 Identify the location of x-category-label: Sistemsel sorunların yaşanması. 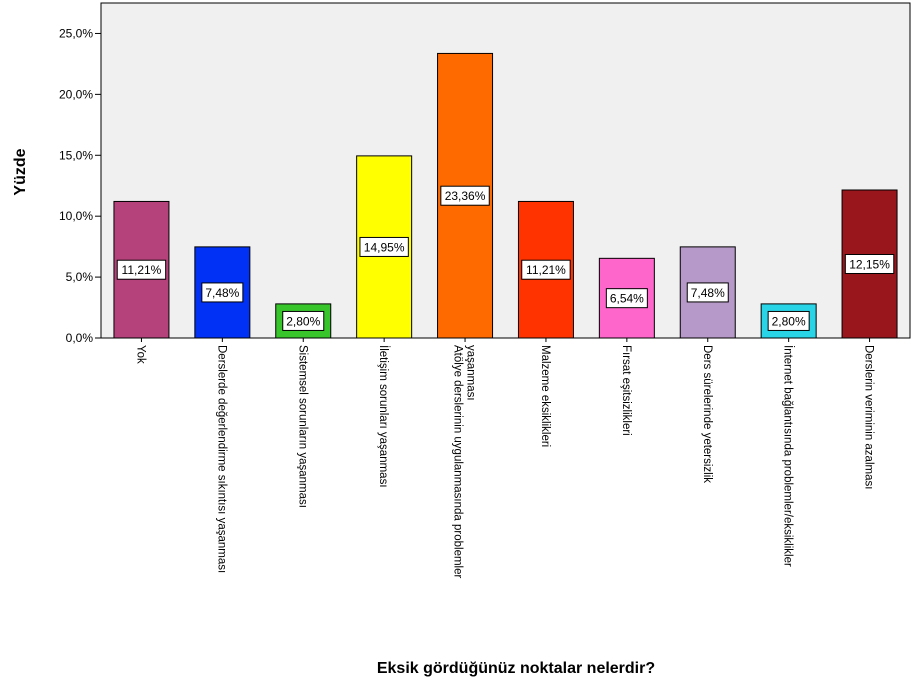
(302, 426).